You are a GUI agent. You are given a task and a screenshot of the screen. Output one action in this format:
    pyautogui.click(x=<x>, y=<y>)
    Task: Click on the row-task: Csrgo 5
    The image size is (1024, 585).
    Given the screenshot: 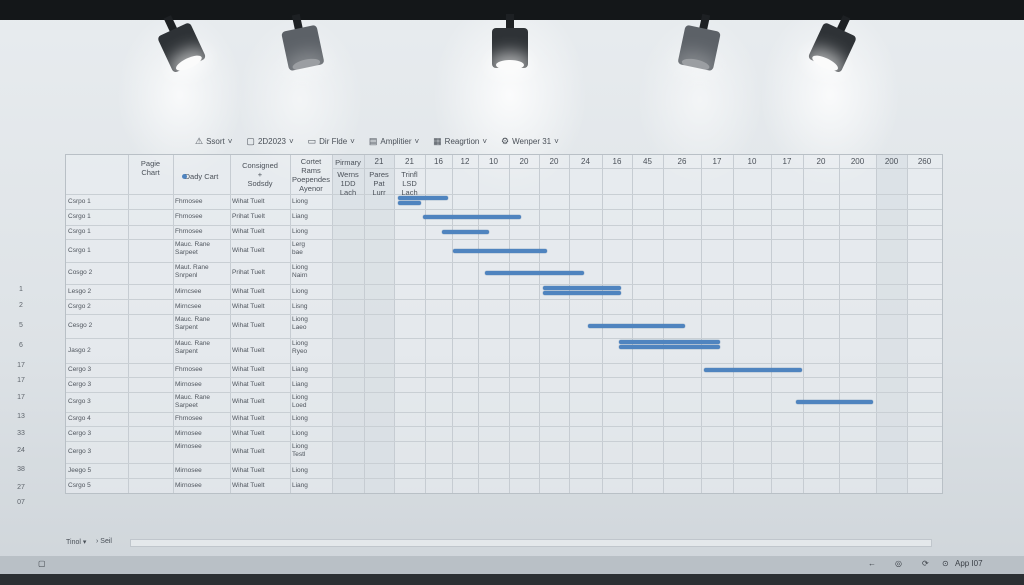 What is the action you would take?
    pyautogui.click(x=79, y=485)
    